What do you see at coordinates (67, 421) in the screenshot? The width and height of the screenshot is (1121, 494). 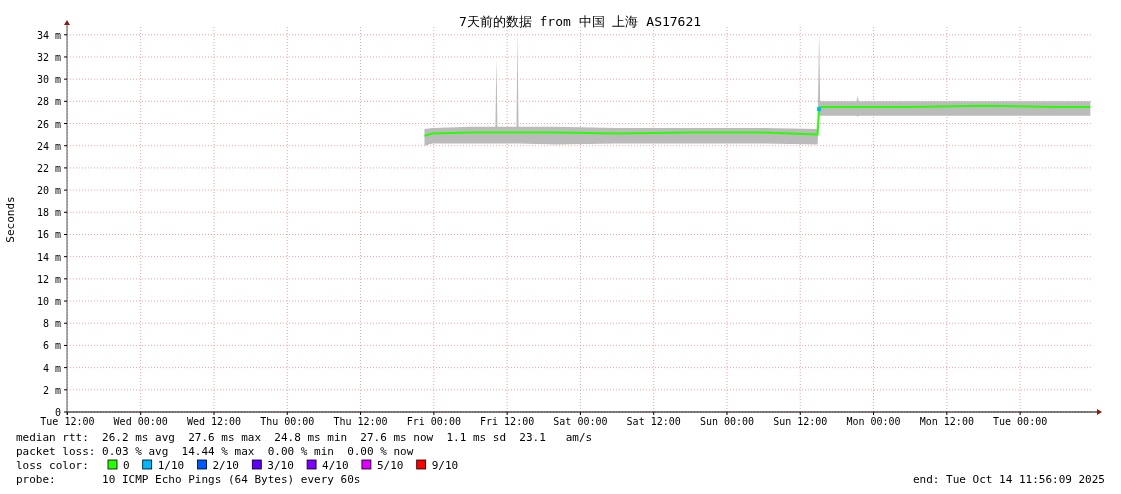 I see `x-tick-label: Tue 12:00` at bounding box center [67, 421].